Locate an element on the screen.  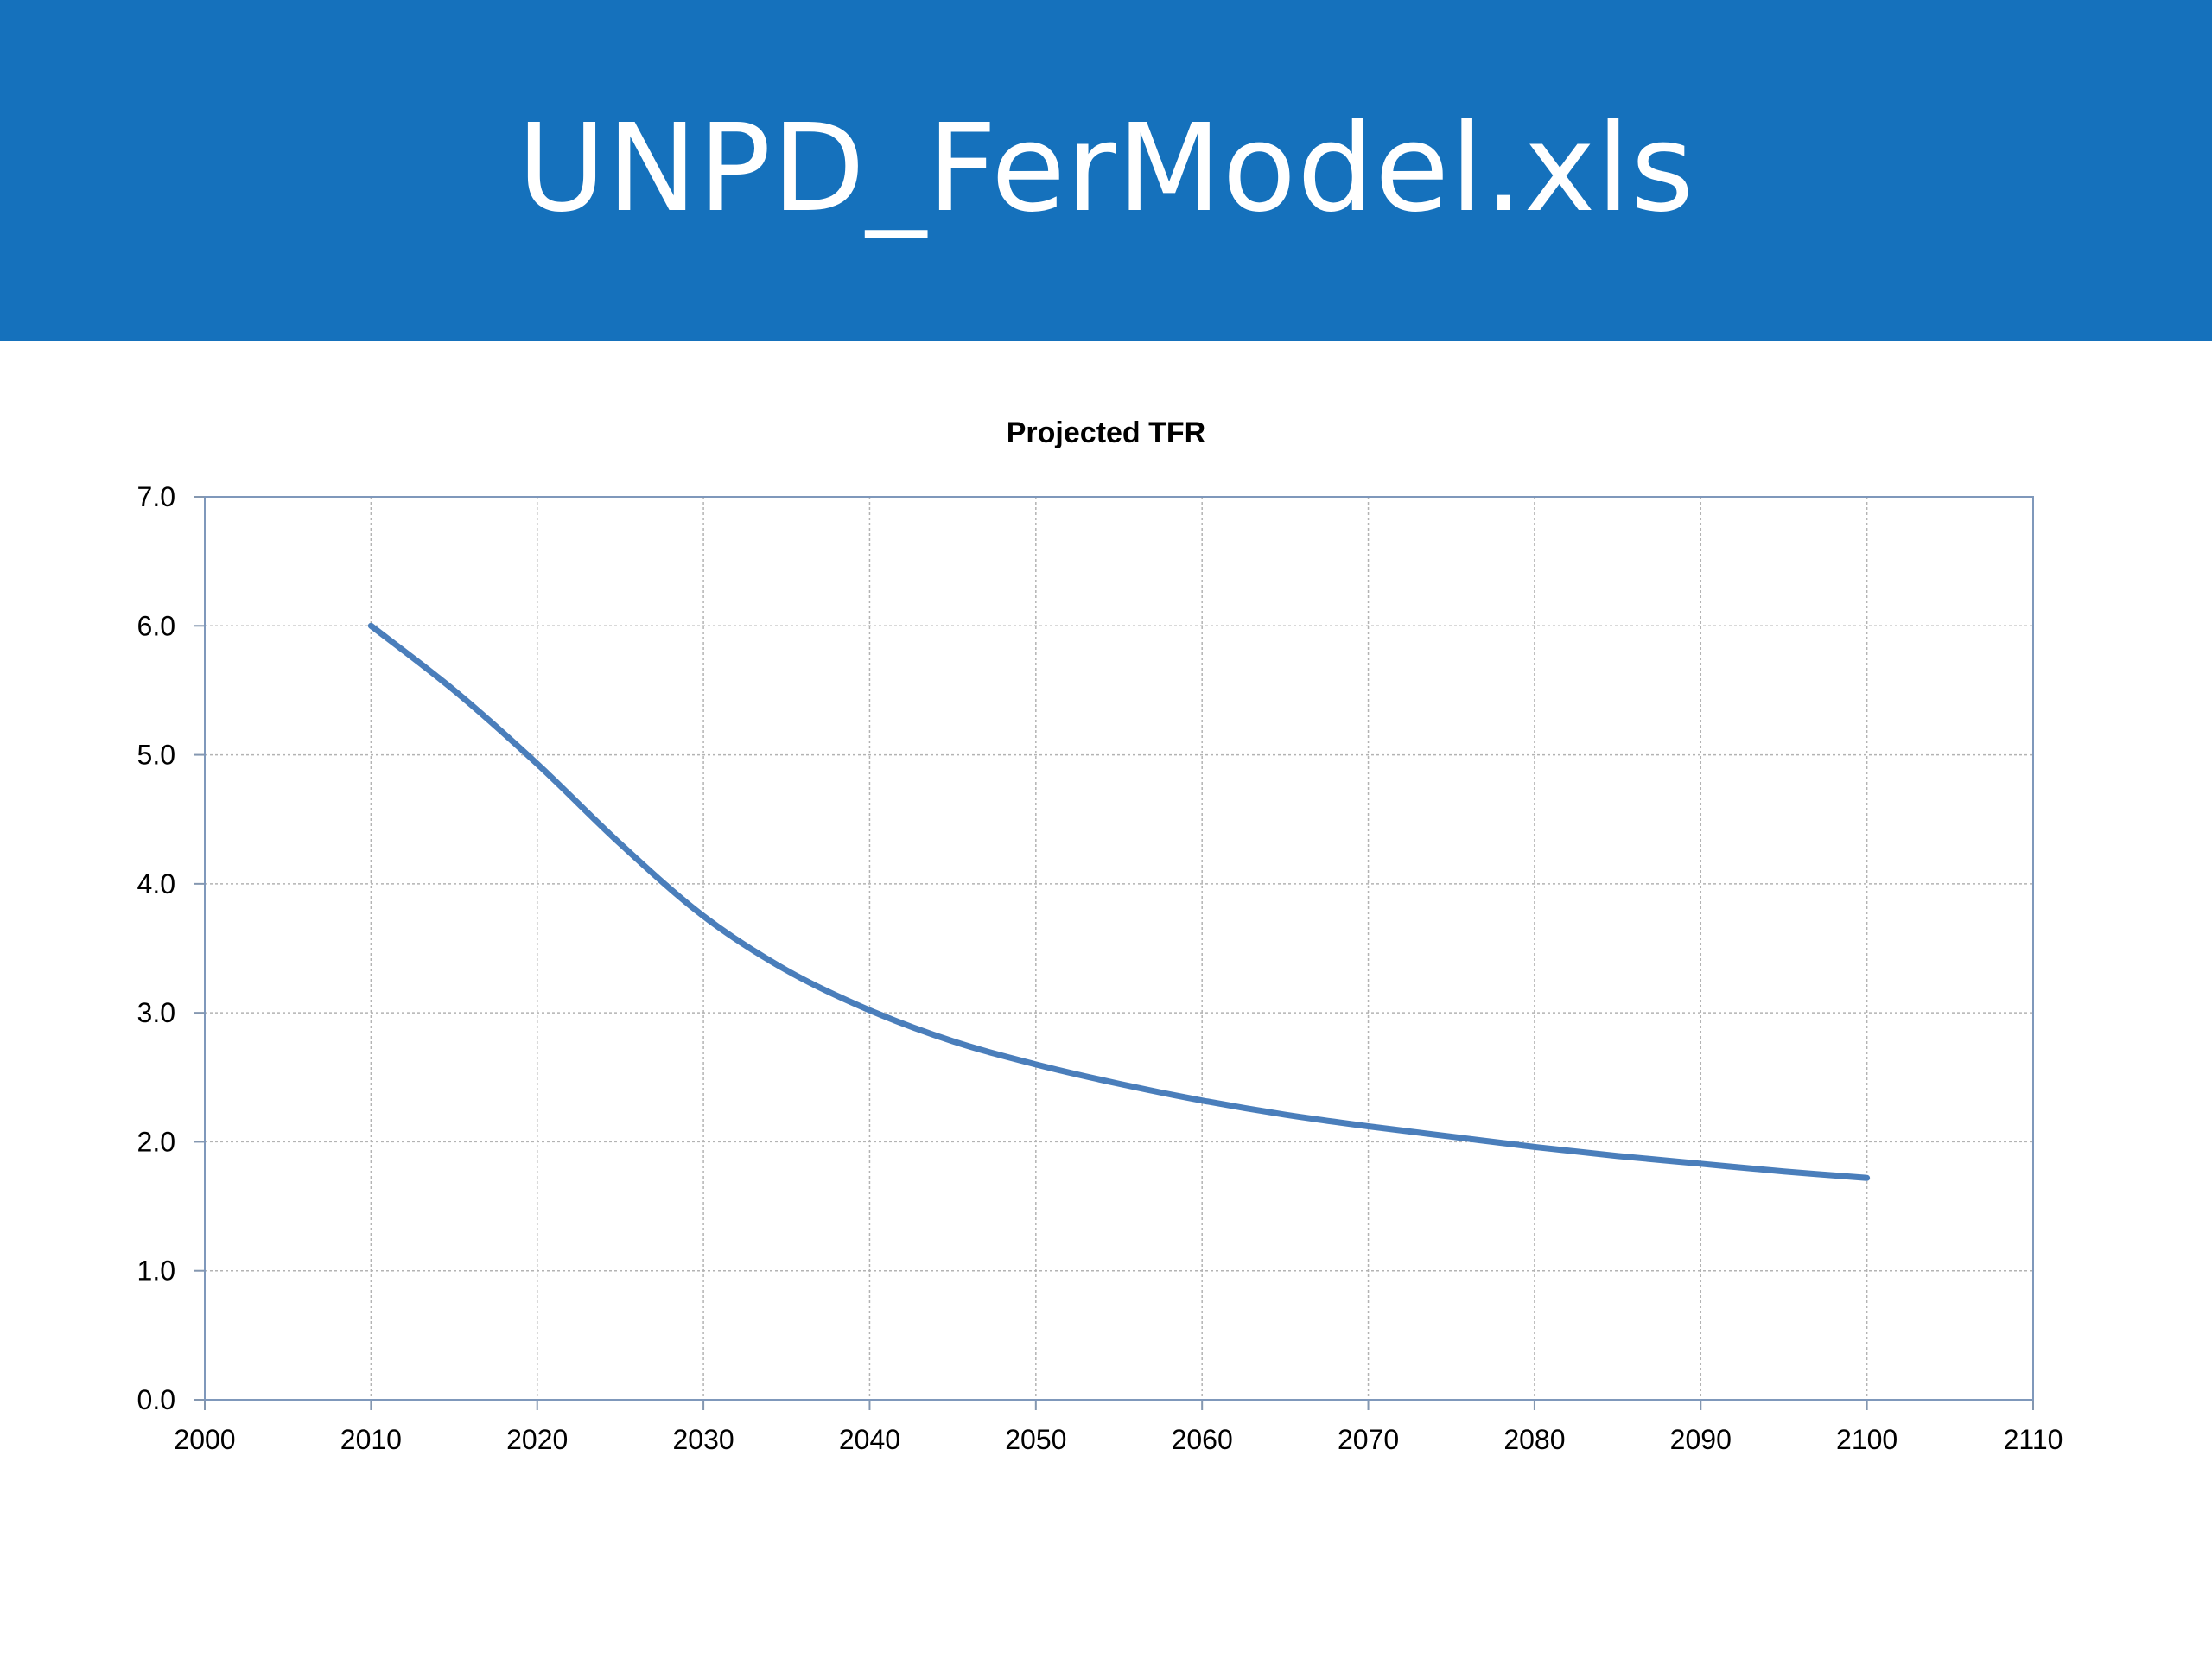
y-tick-label: 6.0 is located at coordinates (156, 625).